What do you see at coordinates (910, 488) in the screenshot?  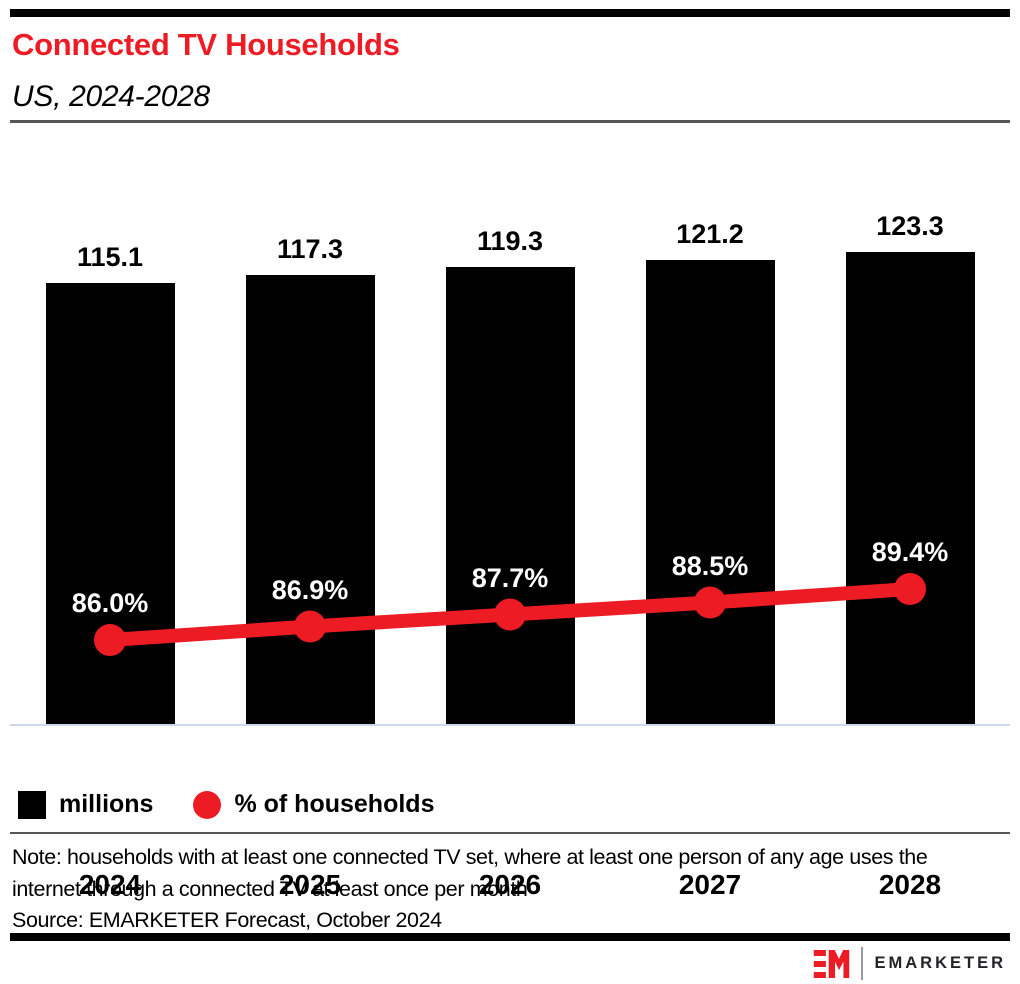 I see `bar-2028` at bounding box center [910, 488].